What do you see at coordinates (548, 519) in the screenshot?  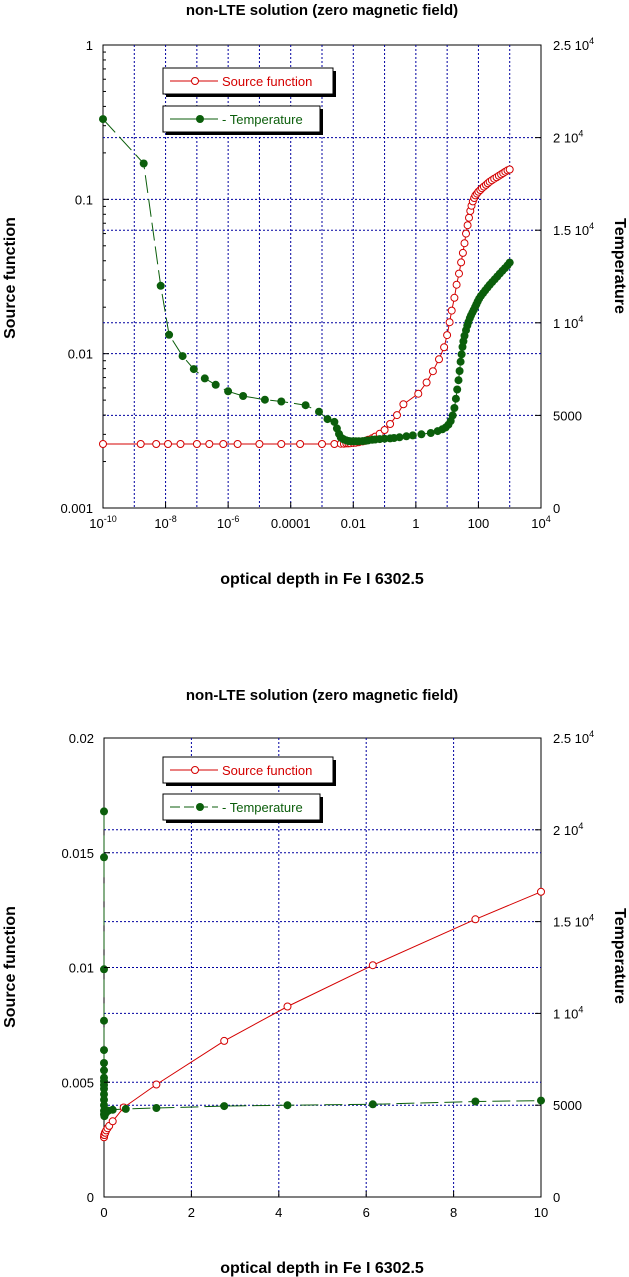 I see `x-tick-label-exponent: 4` at bounding box center [548, 519].